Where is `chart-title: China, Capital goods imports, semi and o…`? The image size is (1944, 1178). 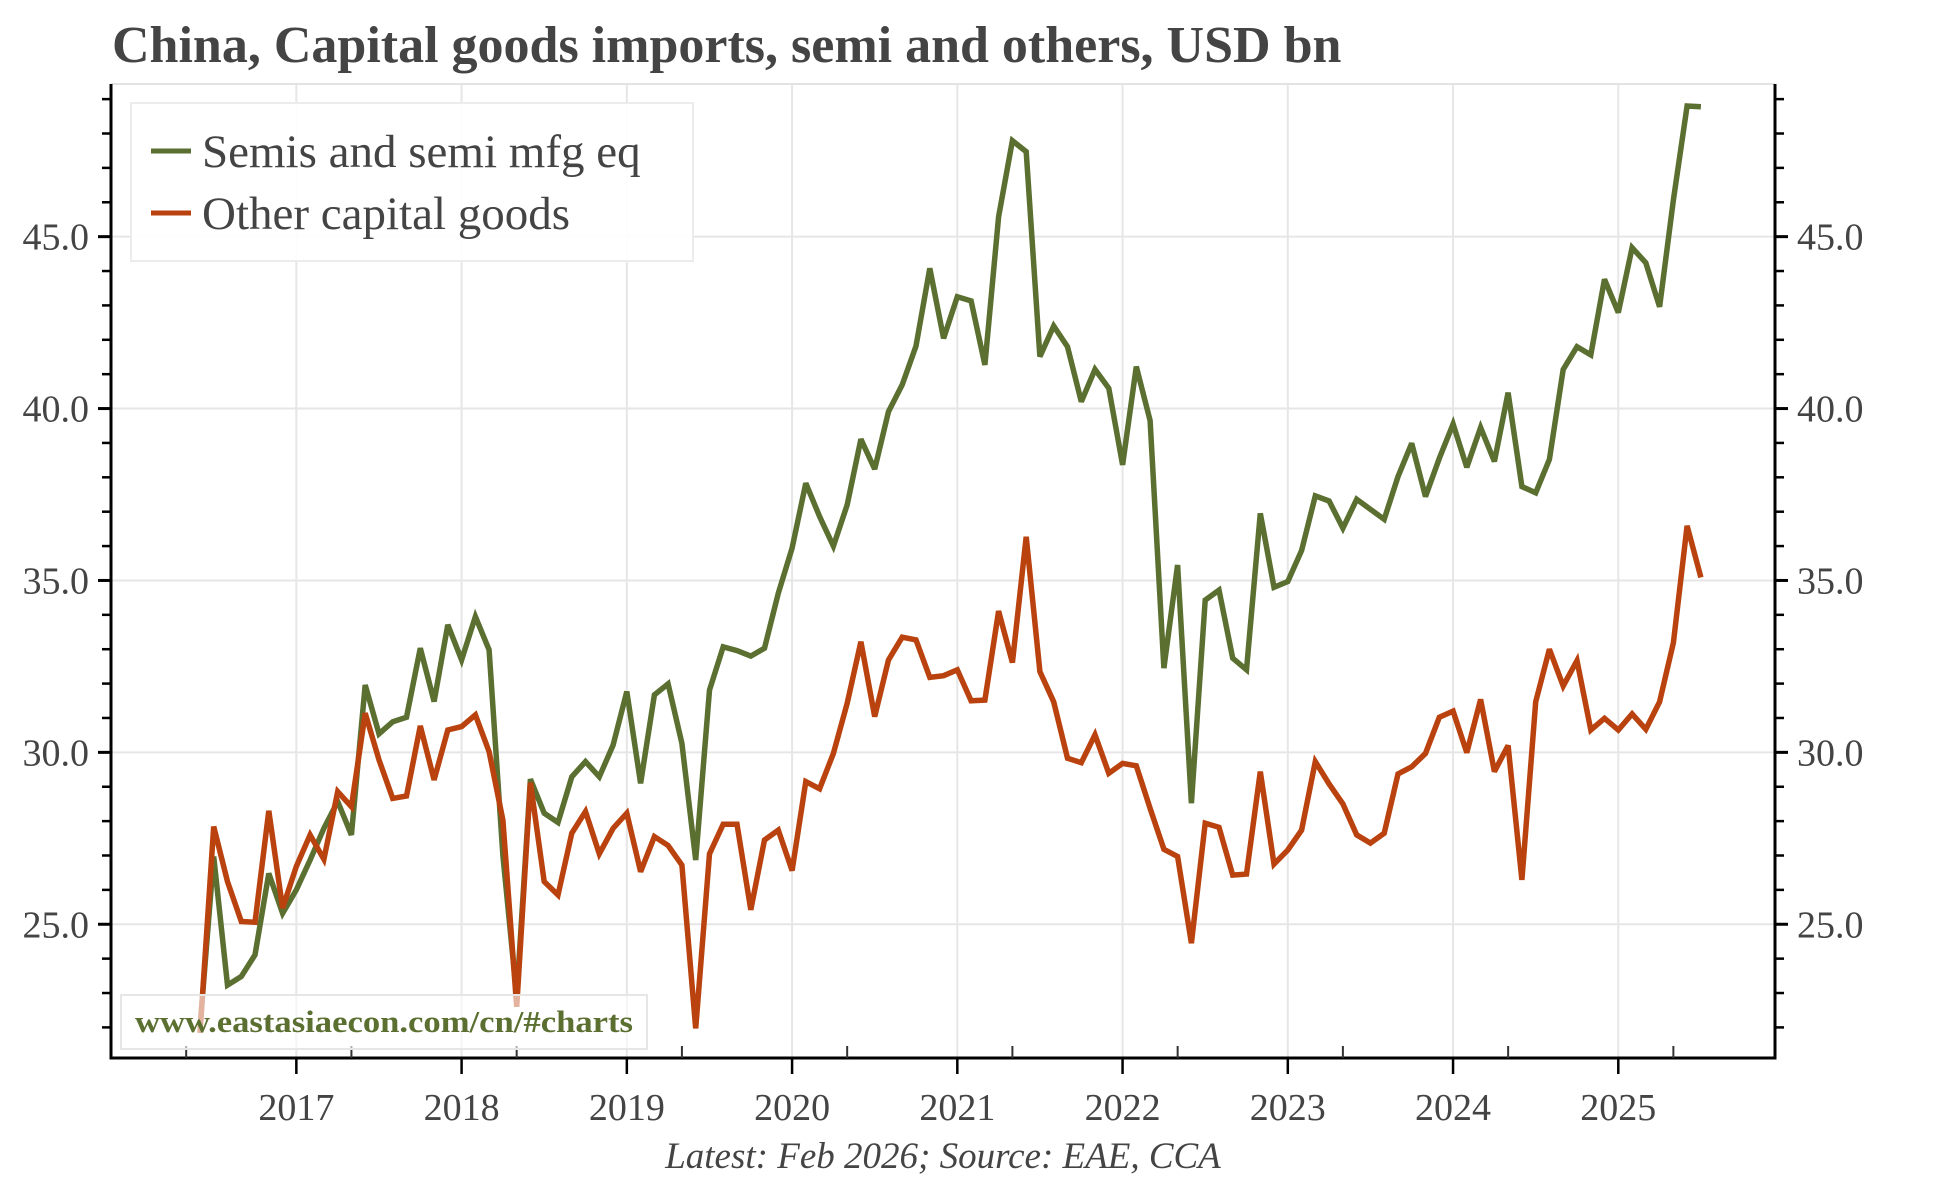
chart-title: China, Capital goods imports, semi and o… is located at coordinates (726, 45).